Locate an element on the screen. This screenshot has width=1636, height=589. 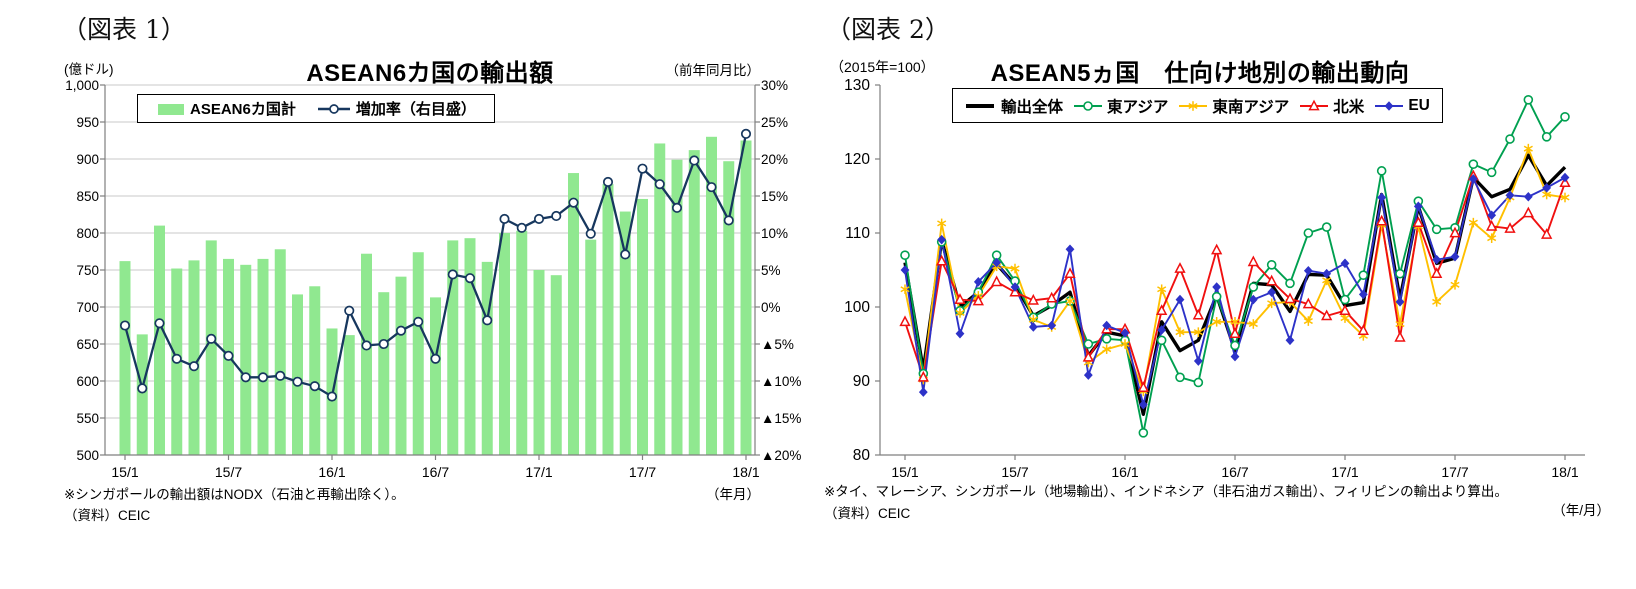
line-marker-icon is located at coordinates (333, 108).